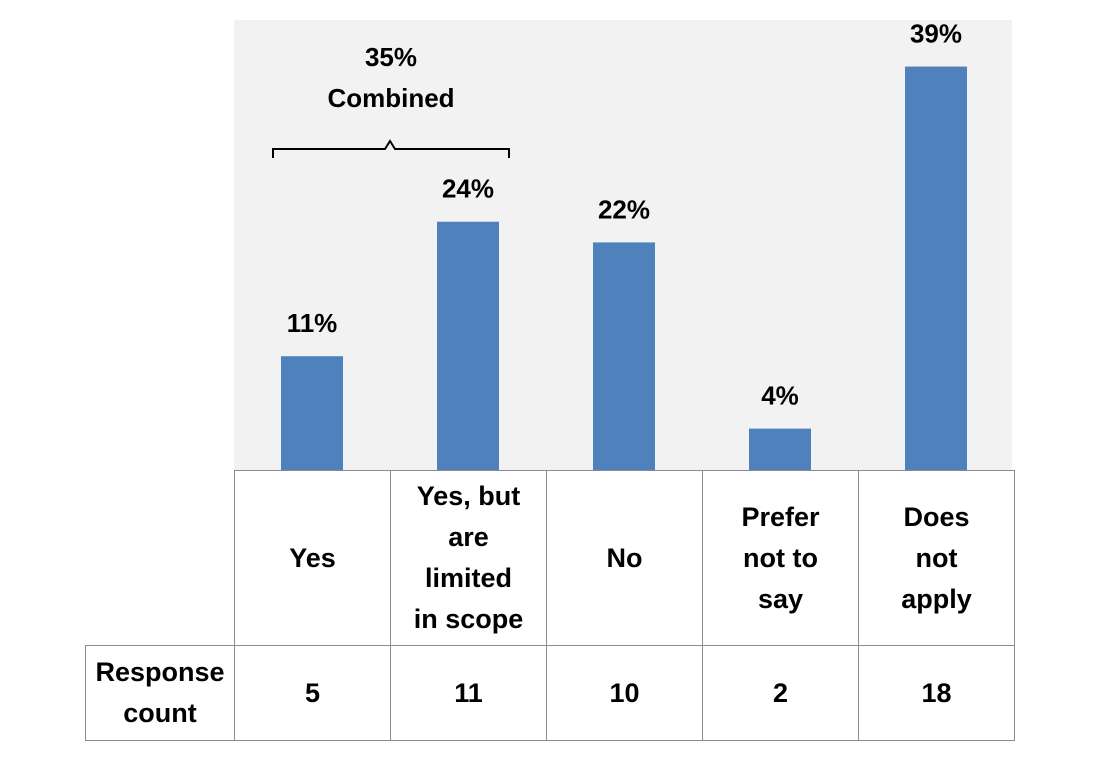 The width and height of the screenshot is (1100, 760). I want to click on category-line: not, so click(936, 557).